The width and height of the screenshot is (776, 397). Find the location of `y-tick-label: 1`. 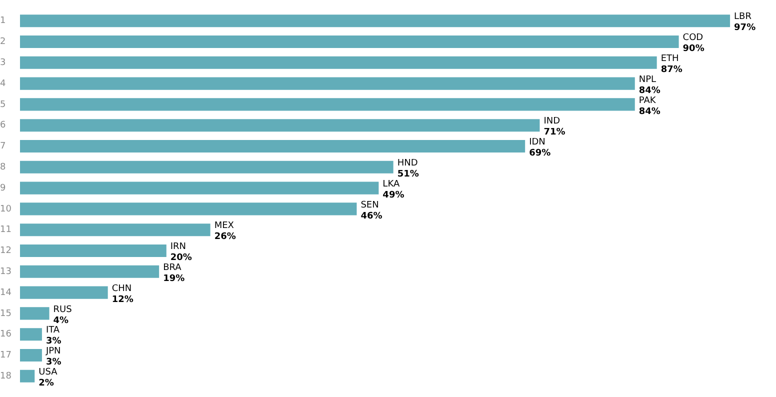

y-tick-label: 1 is located at coordinates (3, 21).